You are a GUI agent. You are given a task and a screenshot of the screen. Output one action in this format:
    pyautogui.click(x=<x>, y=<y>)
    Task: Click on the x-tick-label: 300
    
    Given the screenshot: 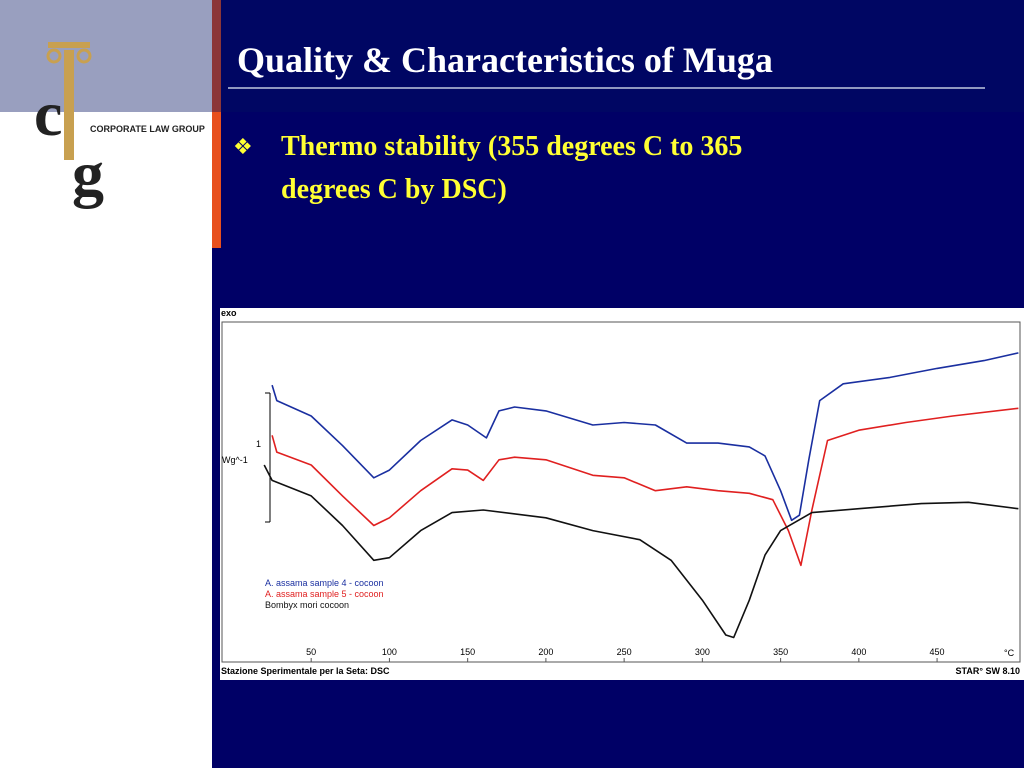 What is the action you would take?
    pyautogui.click(x=702, y=652)
    